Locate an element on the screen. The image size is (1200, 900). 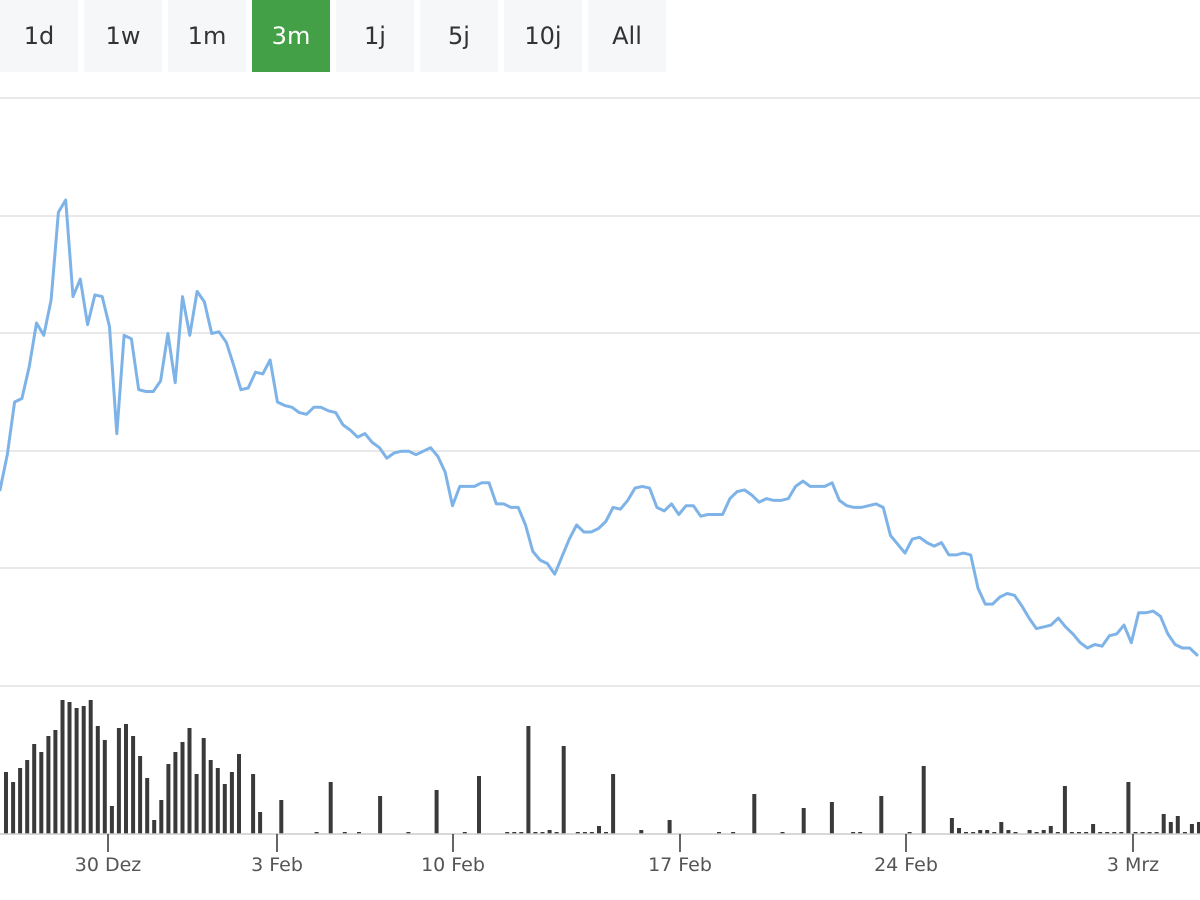
tab-all: All is located at coordinates (627, 36).